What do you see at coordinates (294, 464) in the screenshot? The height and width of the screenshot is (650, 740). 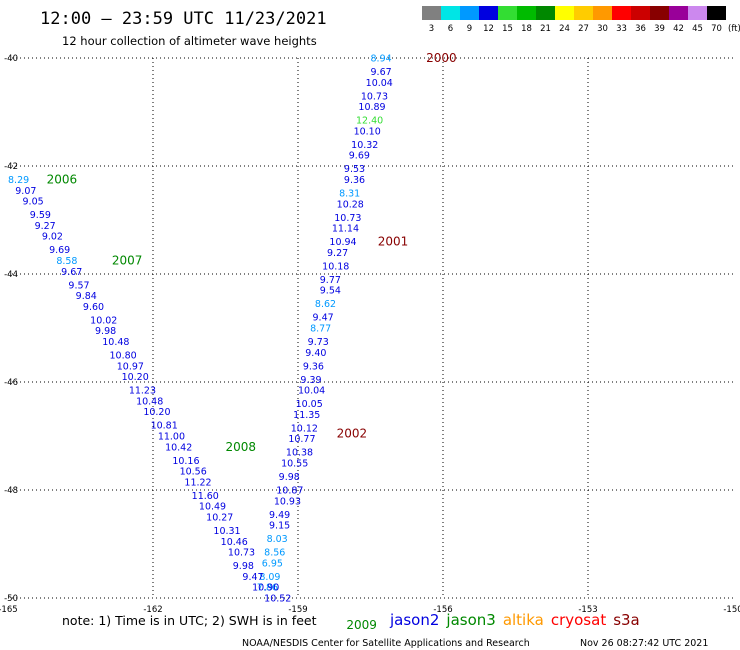 I see `wave-height-label: 10.55` at bounding box center [294, 464].